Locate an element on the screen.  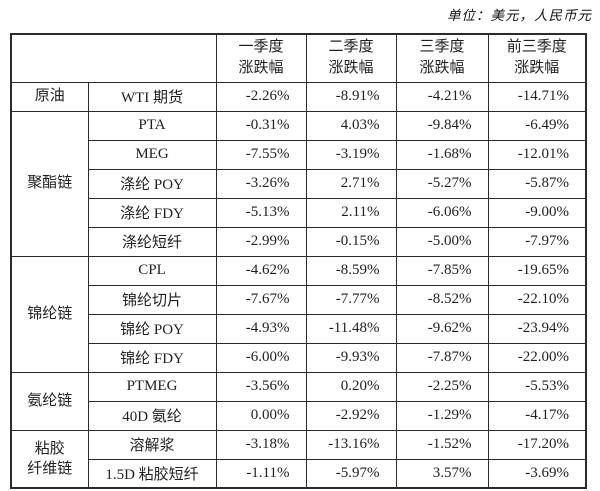
value-cell: -7.97% is located at coordinates (537, 241).